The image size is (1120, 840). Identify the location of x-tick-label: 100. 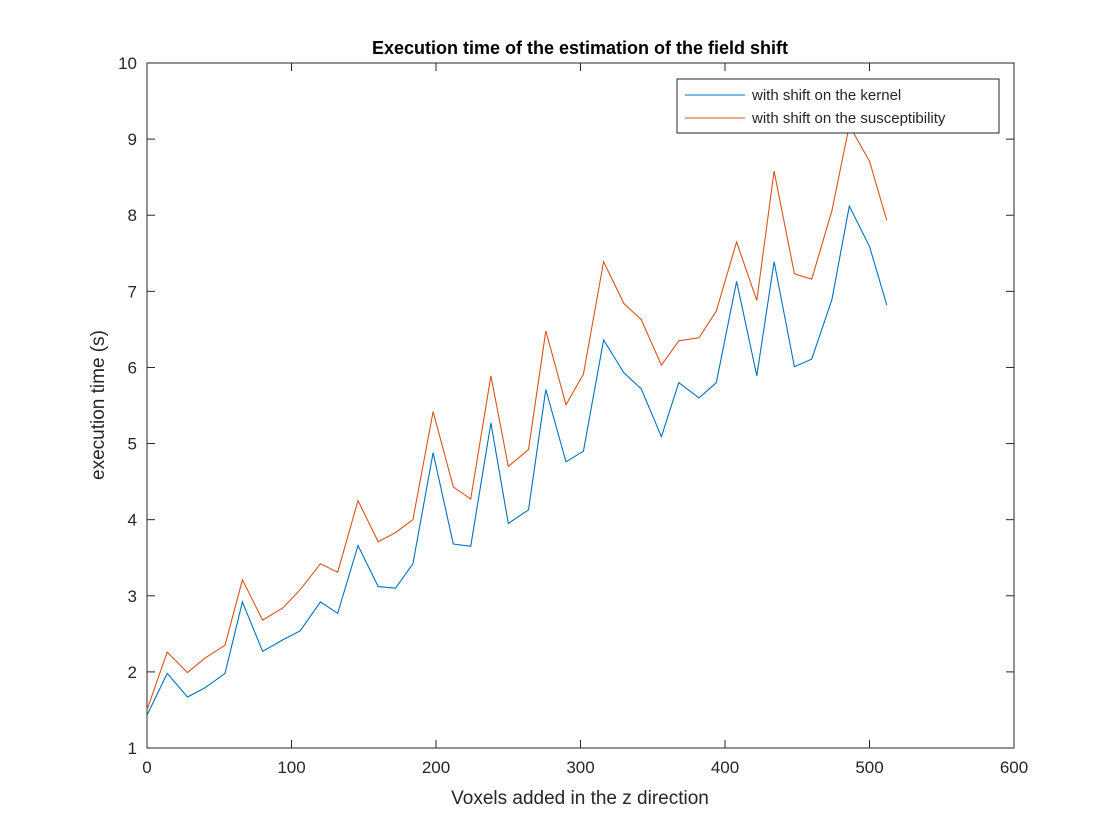
(291, 767).